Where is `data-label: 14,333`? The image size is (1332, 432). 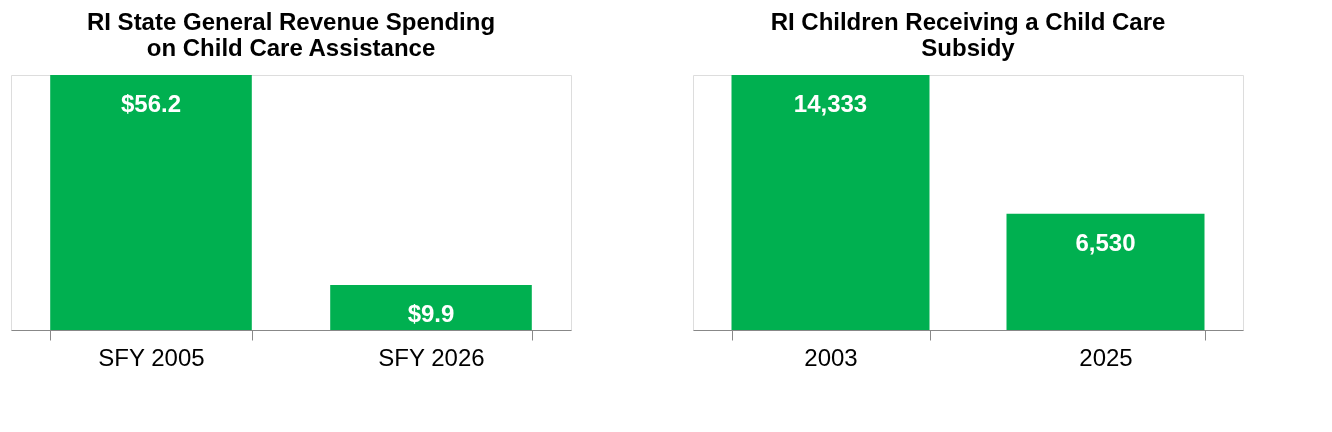
data-label: 14,333 is located at coordinates (830, 103).